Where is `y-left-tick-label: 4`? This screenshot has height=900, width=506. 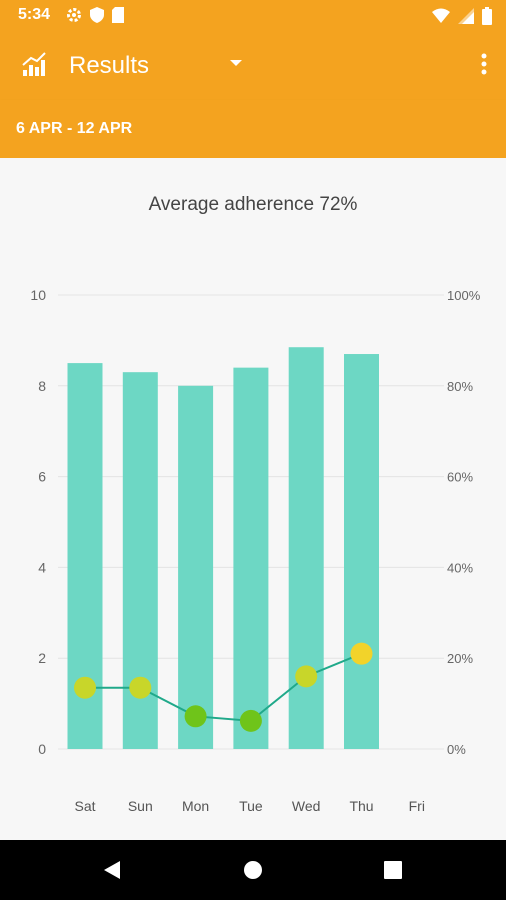 y-left-tick-label: 4 is located at coordinates (42, 567).